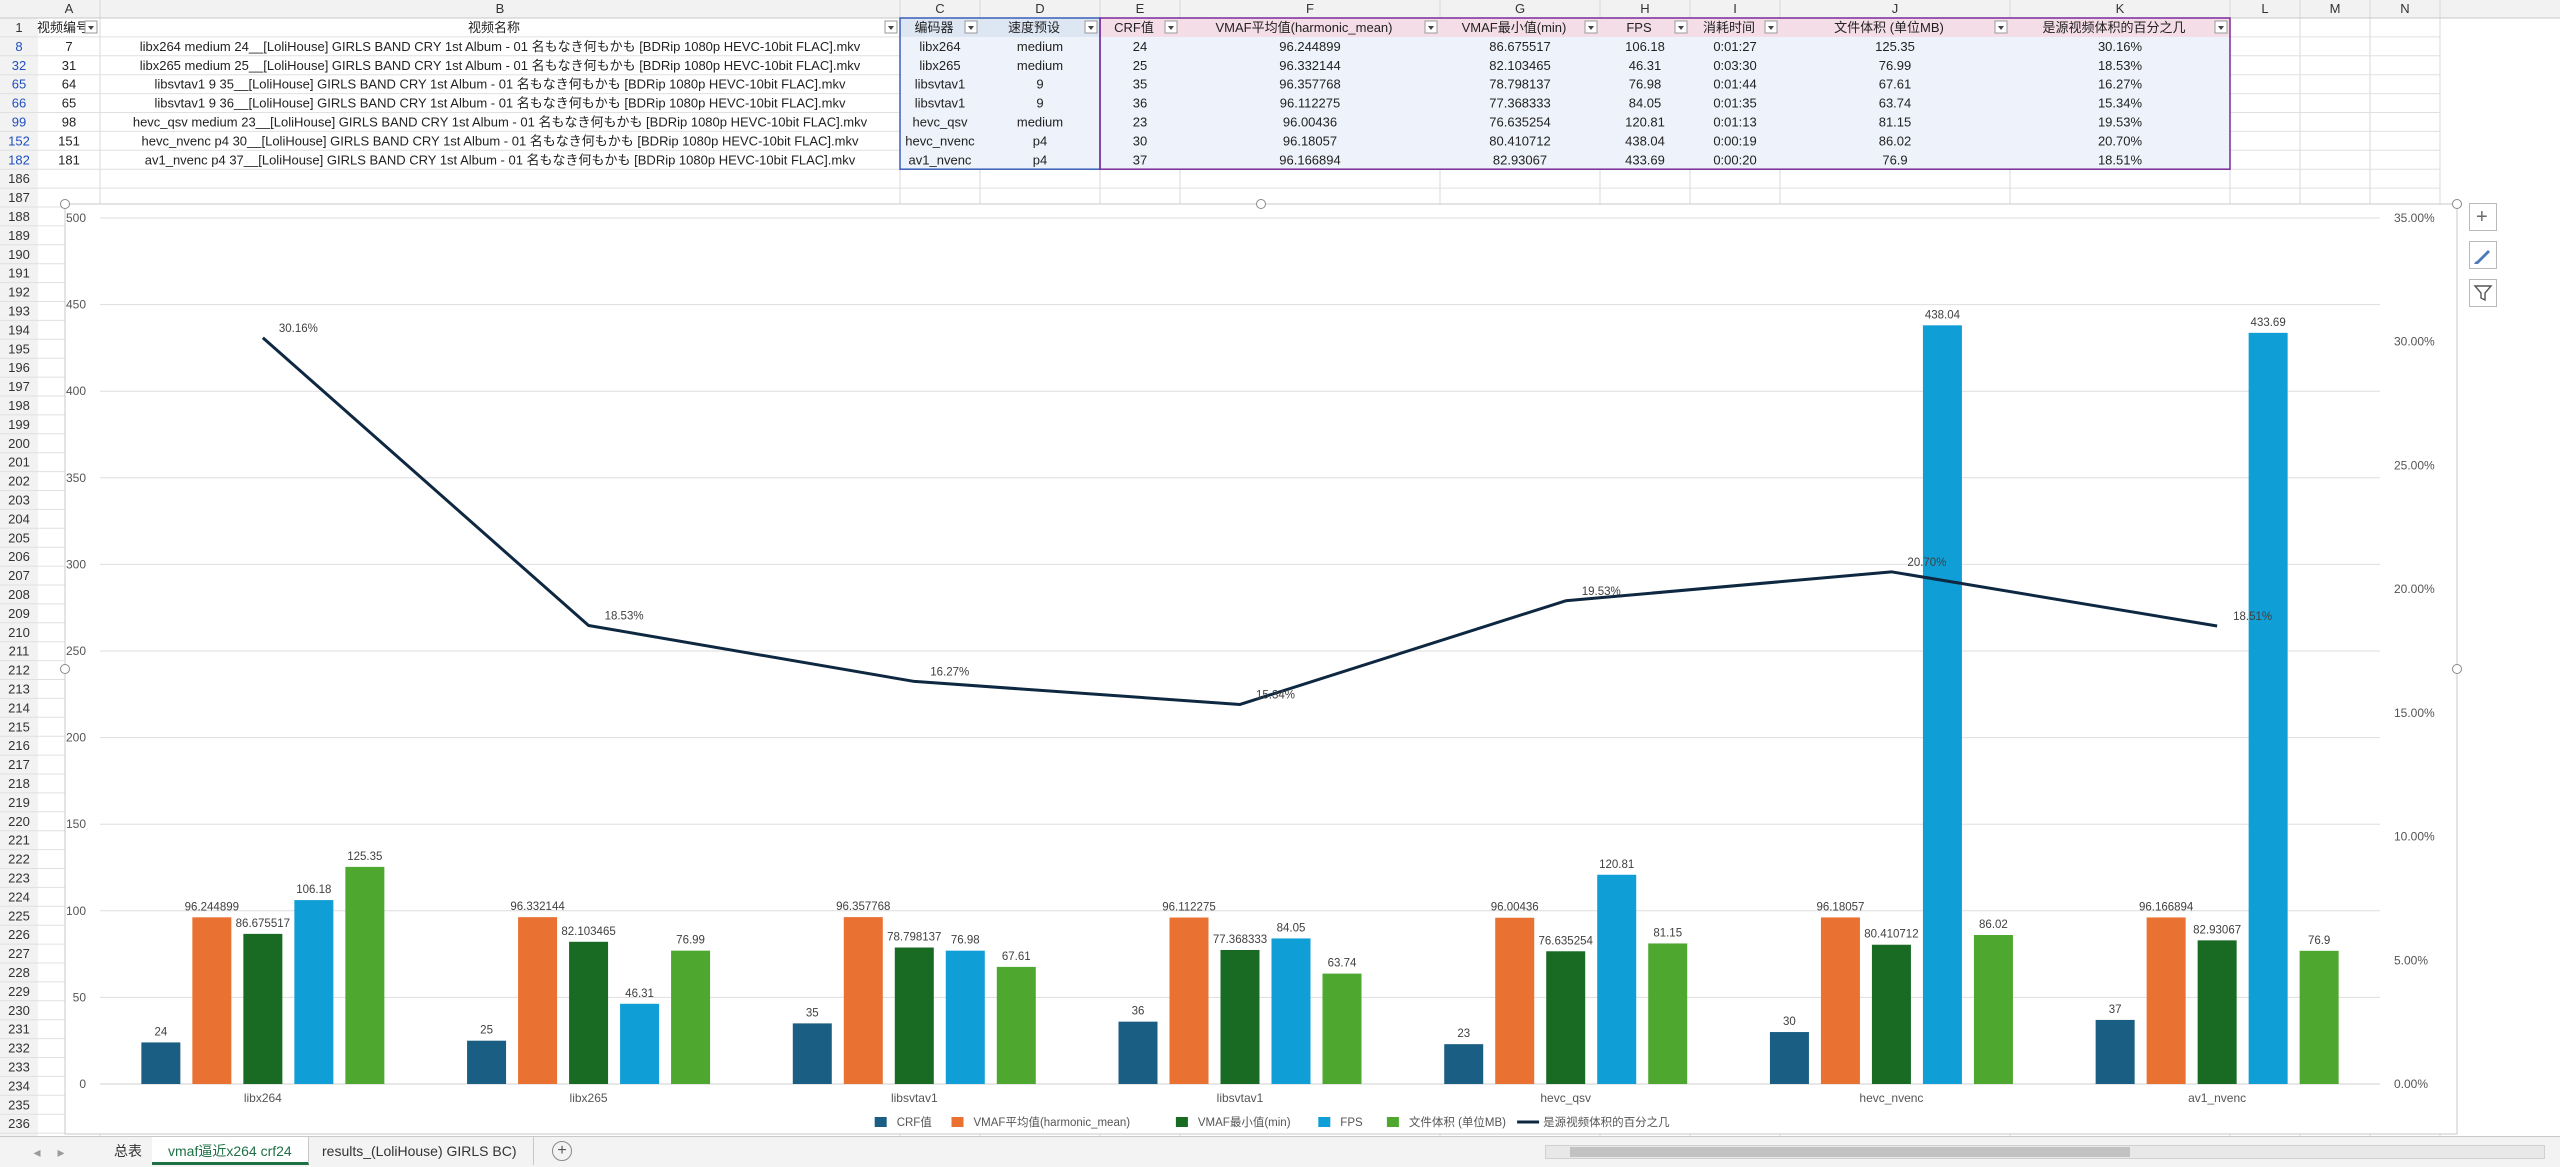  Describe the element at coordinates (69, 140) in the screenshot. I see `table-cell: 151` at that location.